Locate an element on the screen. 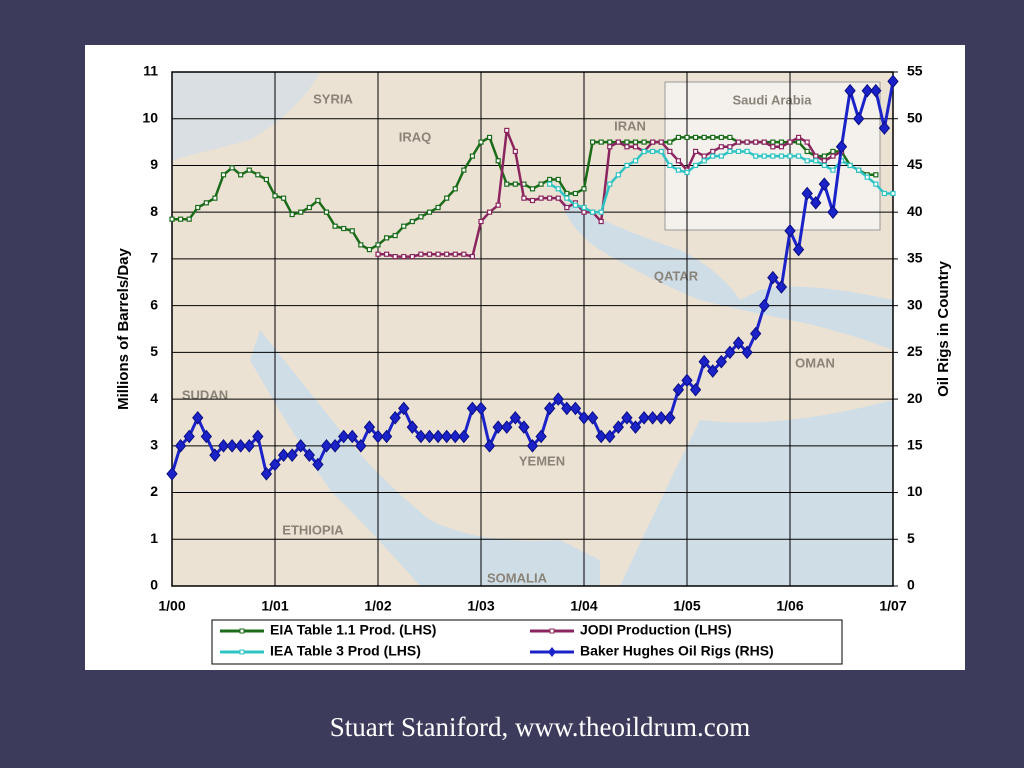 Image resolution: width=1024 pixels, height=768 pixels. y2-tick-label: 20 is located at coordinates (915, 398).